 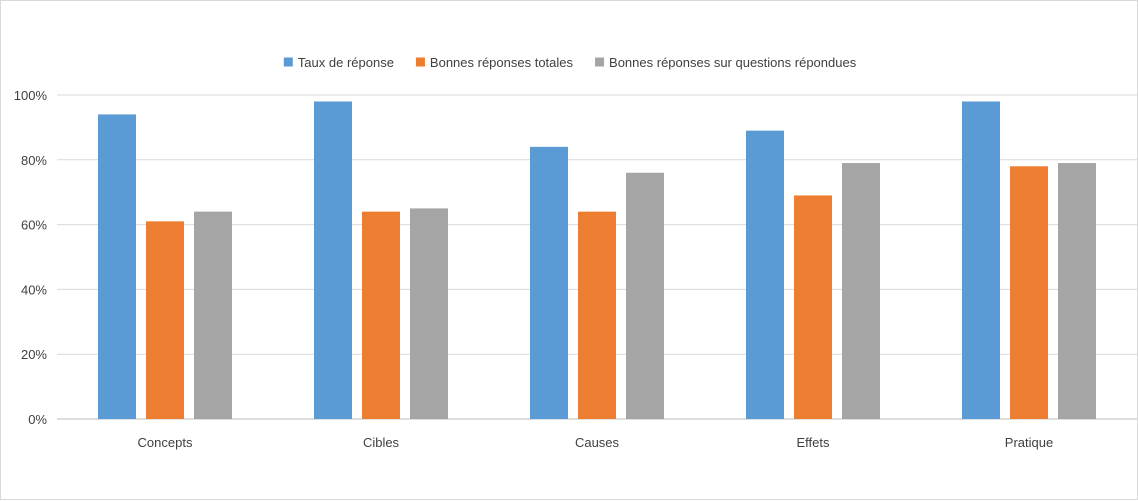 I want to click on y-tick-label: 40%, so click(x=34, y=289).